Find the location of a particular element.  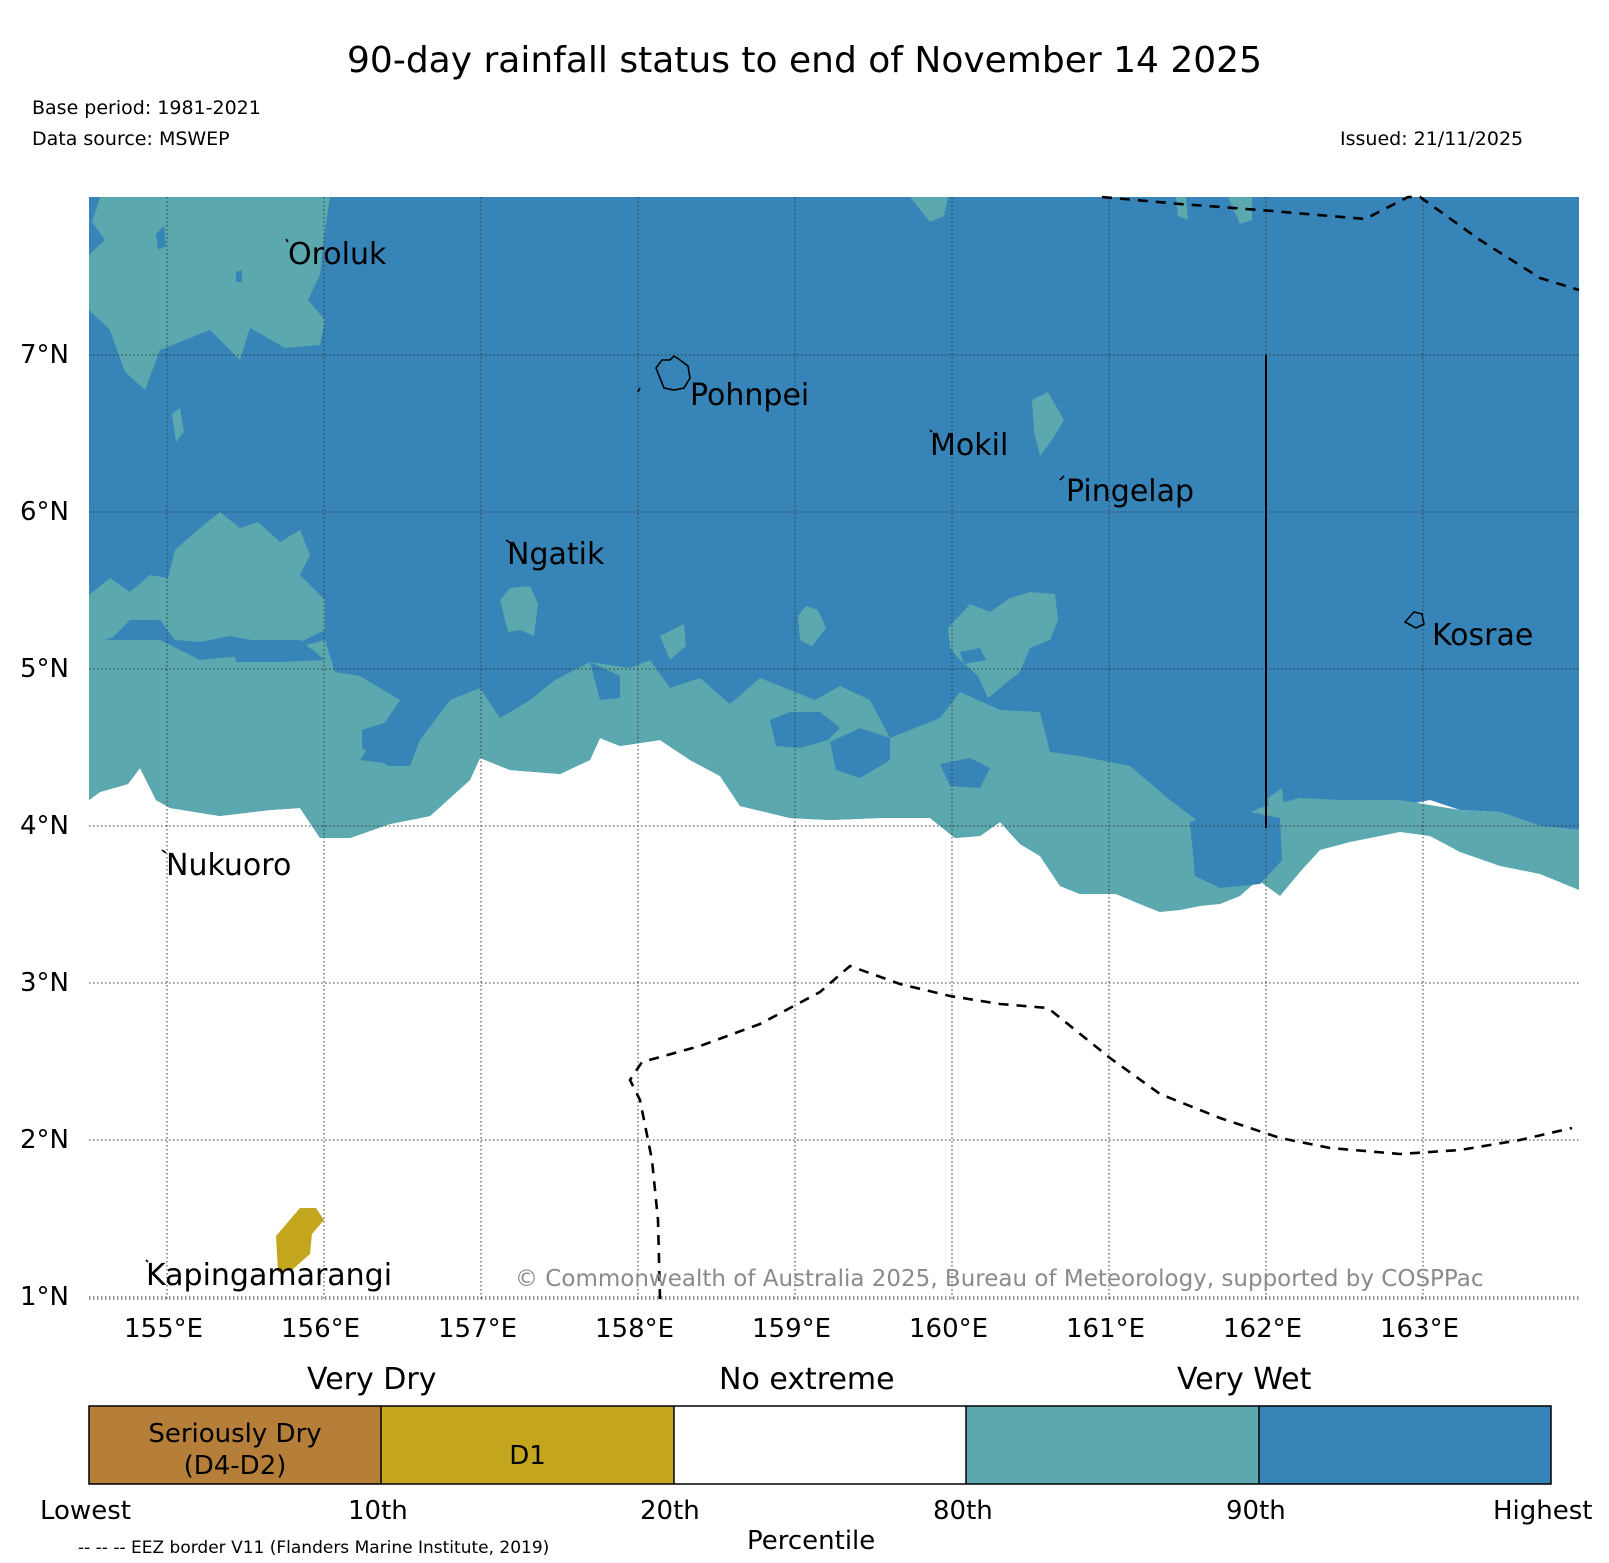

place-nukuoro: Nukuoro is located at coordinates (229, 865).